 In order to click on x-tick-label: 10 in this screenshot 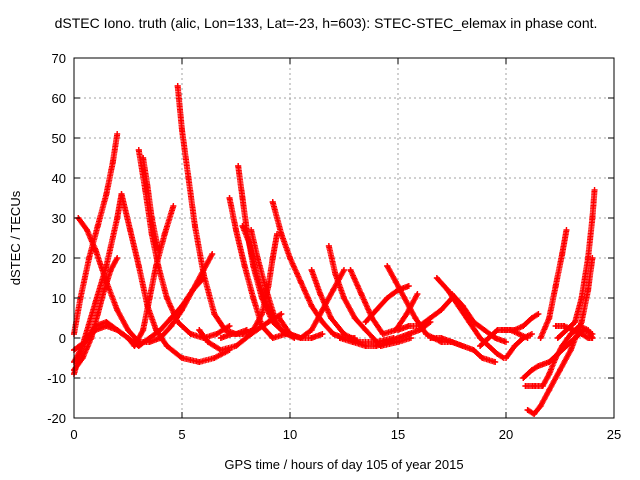, I will do `click(290, 434)`.